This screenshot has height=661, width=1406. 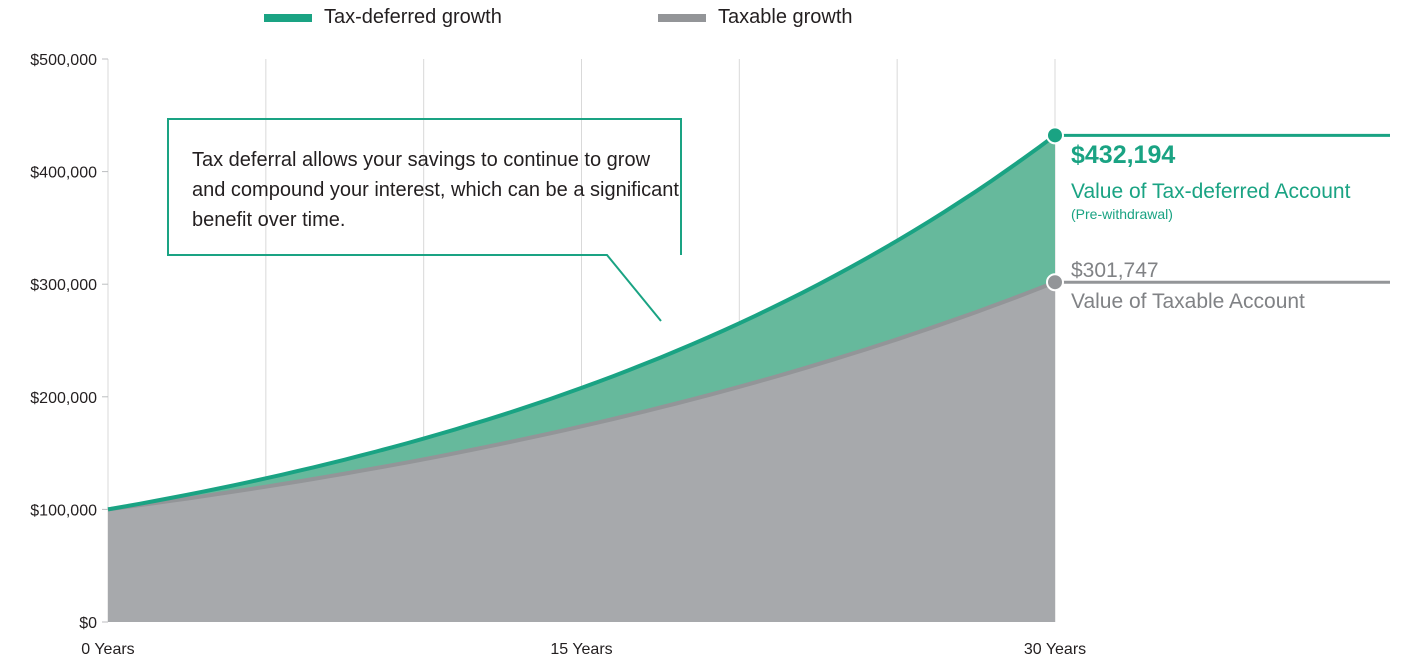 What do you see at coordinates (1055, 282) in the screenshot?
I see `taxable-end-marker` at bounding box center [1055, 282].